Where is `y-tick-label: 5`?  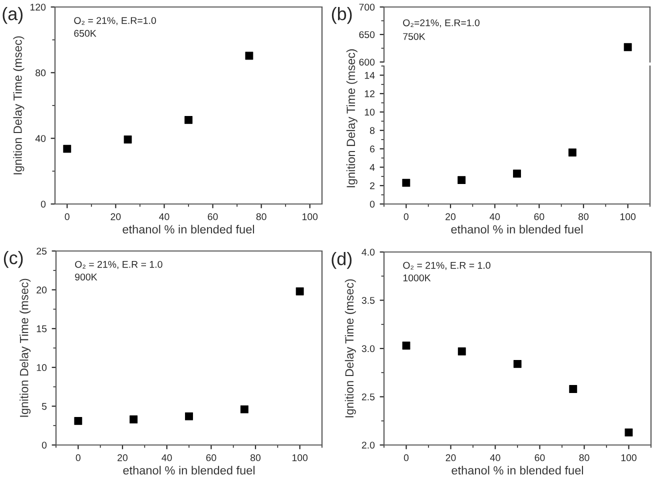 y-tick-label: 5 is located at coordinates (44, 406).